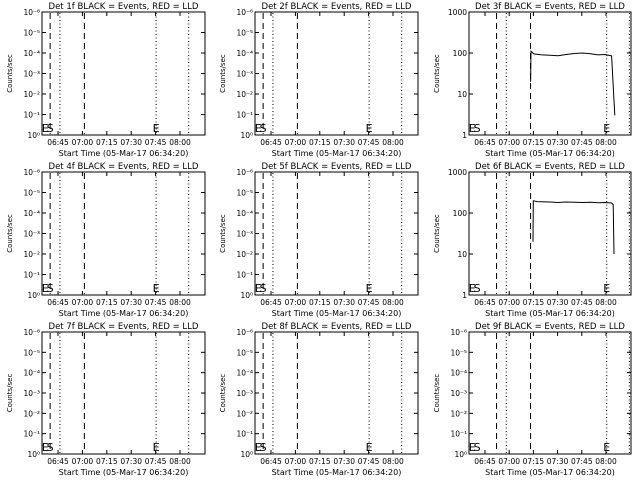 The image size is (640, 484). Describe the element at coordinates (337, 167) in the screenshot. I see `panel-title: Det 5f BLACK = Events, RED = LLD` at that location.